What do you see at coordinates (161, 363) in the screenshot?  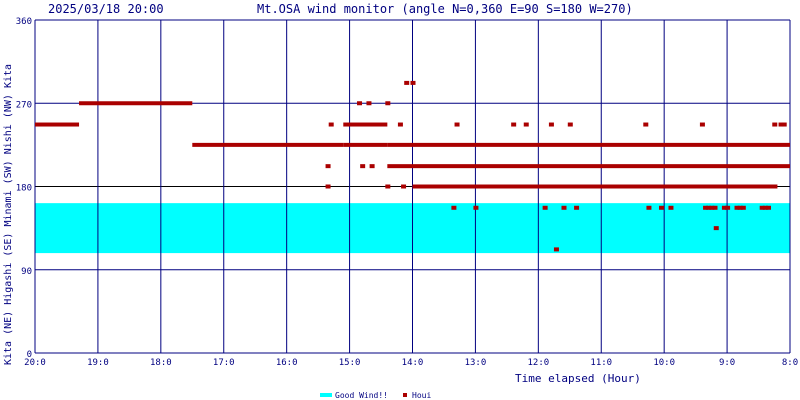 I see `x-tick-label: 18:0` at bounding box center [161, 363].